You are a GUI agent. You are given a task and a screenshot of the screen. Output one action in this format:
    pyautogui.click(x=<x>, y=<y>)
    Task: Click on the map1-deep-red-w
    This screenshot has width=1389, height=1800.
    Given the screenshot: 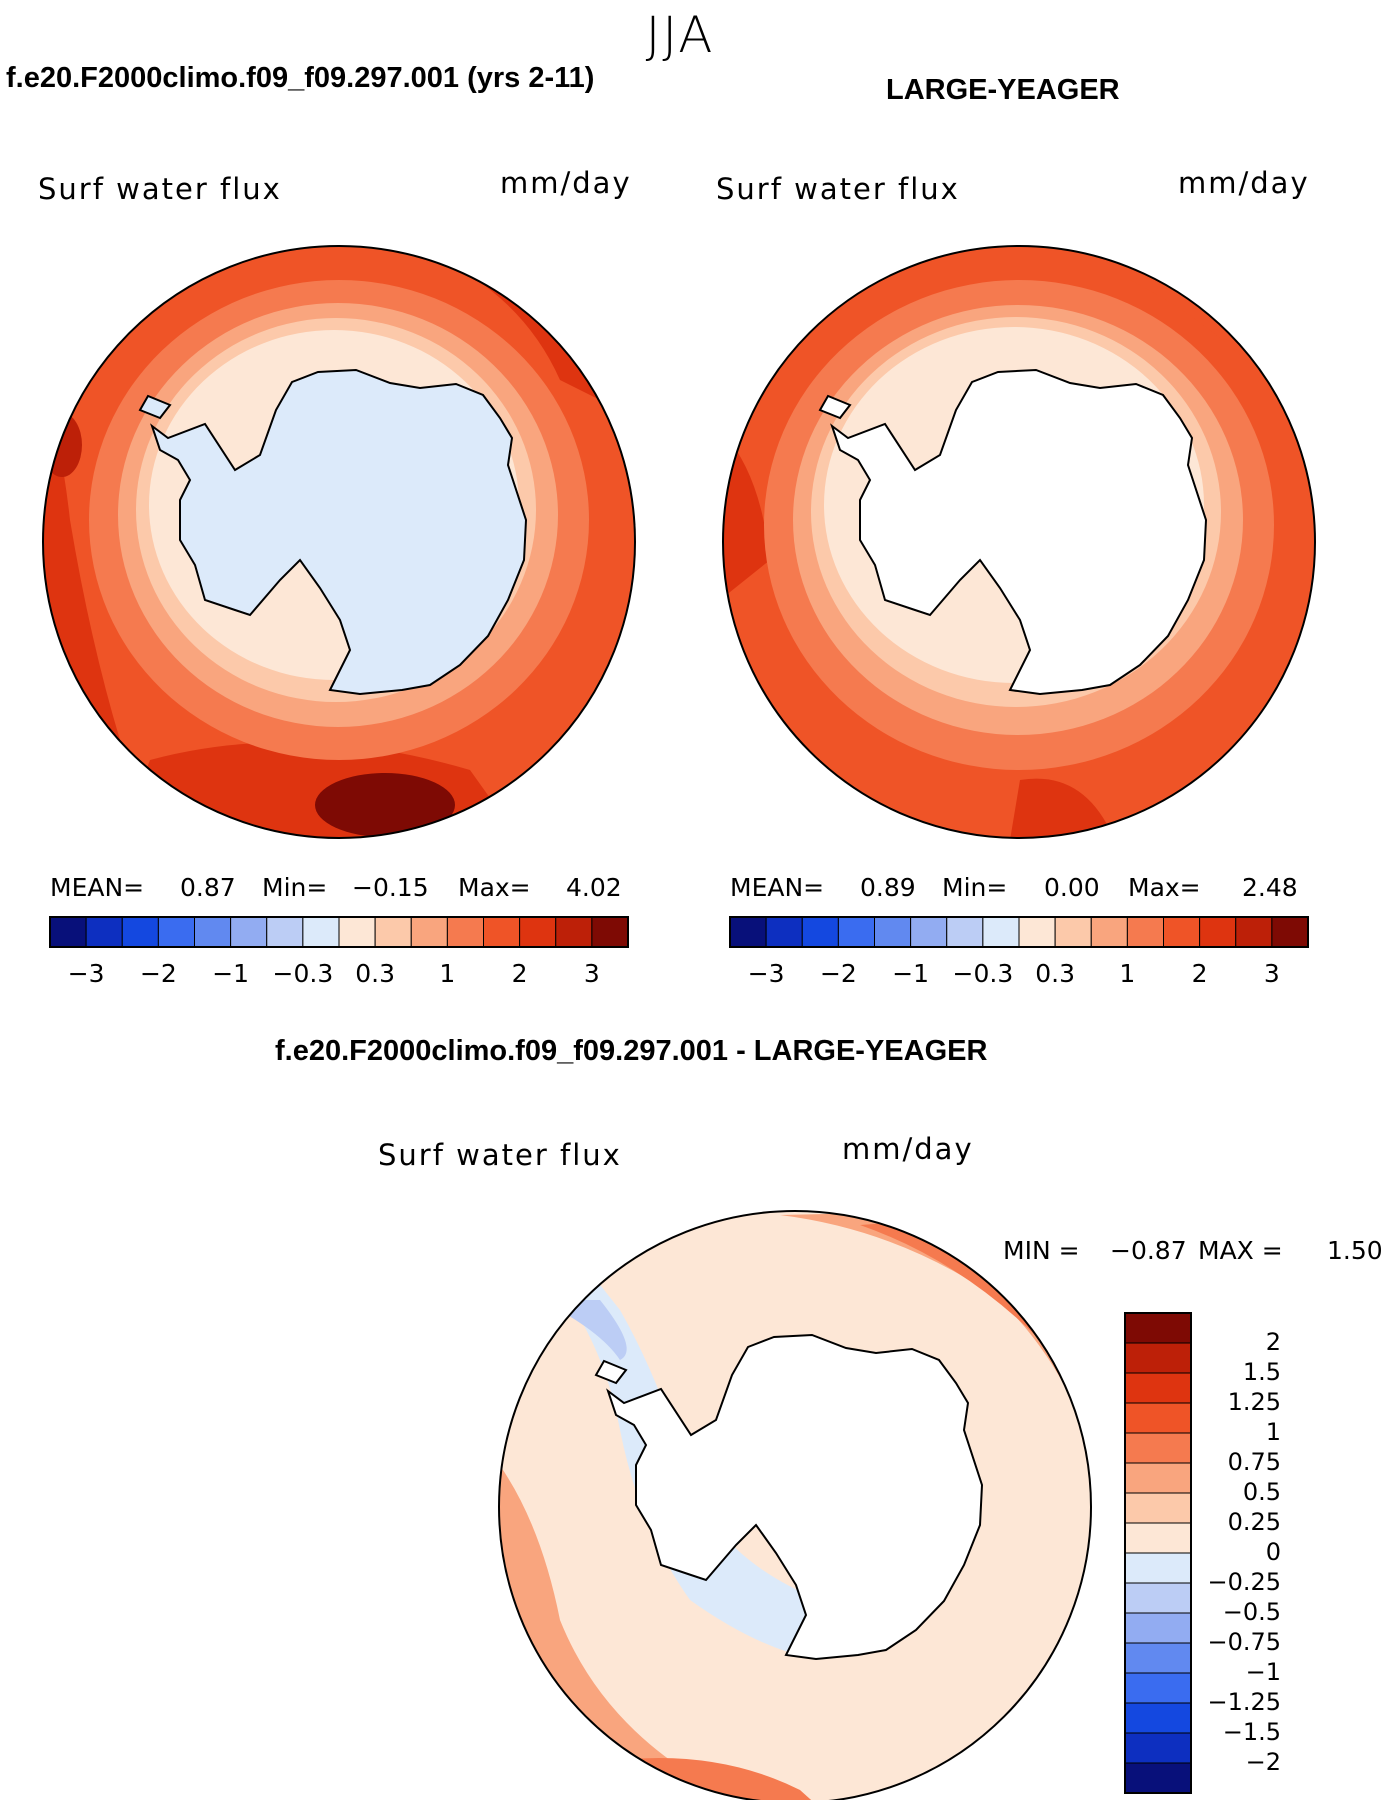 What is the action you would take?
    pyautogui.click(x=62, y=445)
    